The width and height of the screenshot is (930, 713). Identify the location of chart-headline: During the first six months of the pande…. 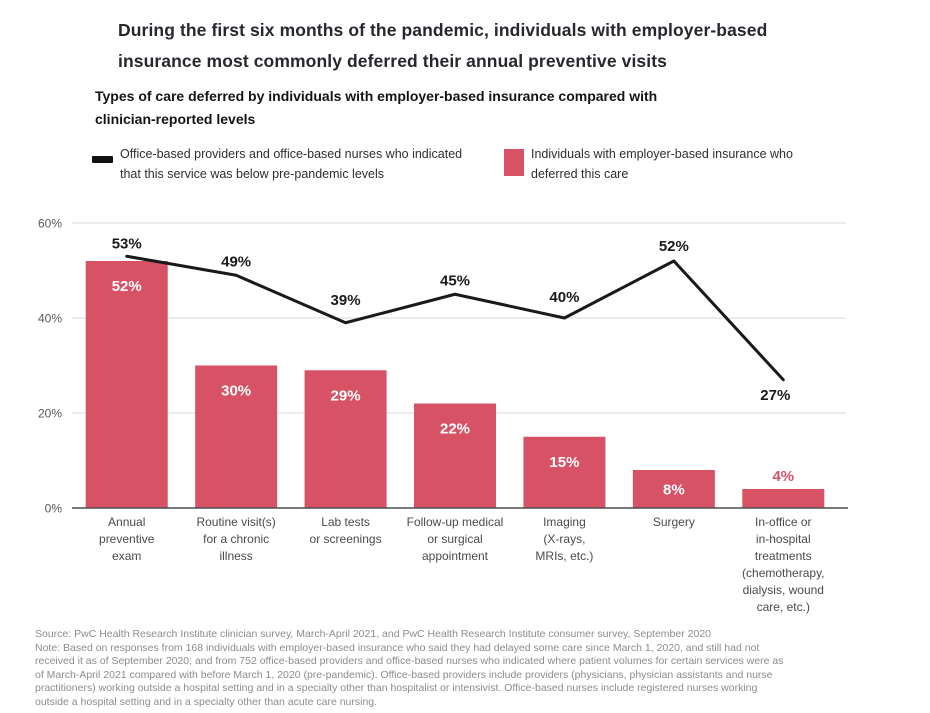
(443, 45).